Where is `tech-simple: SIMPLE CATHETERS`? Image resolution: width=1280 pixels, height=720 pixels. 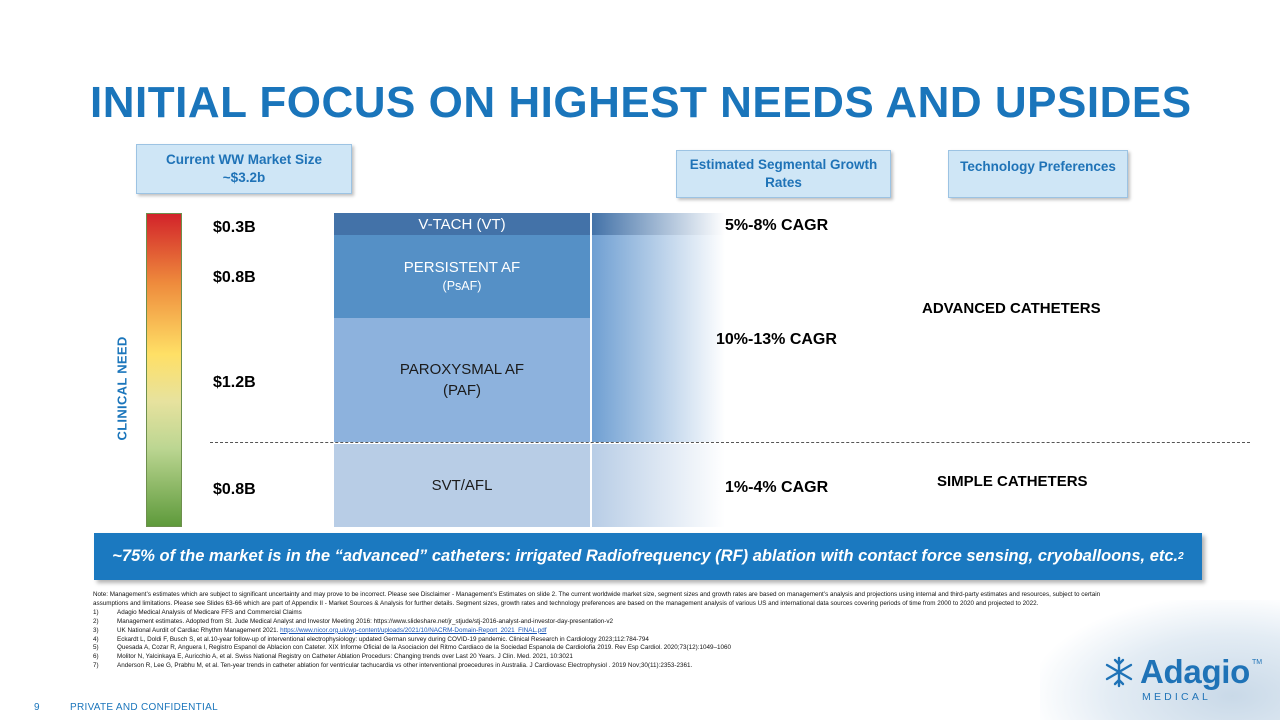
tech-simple: SIMPLE CATHETERS is located at coordinates (1012, 481).